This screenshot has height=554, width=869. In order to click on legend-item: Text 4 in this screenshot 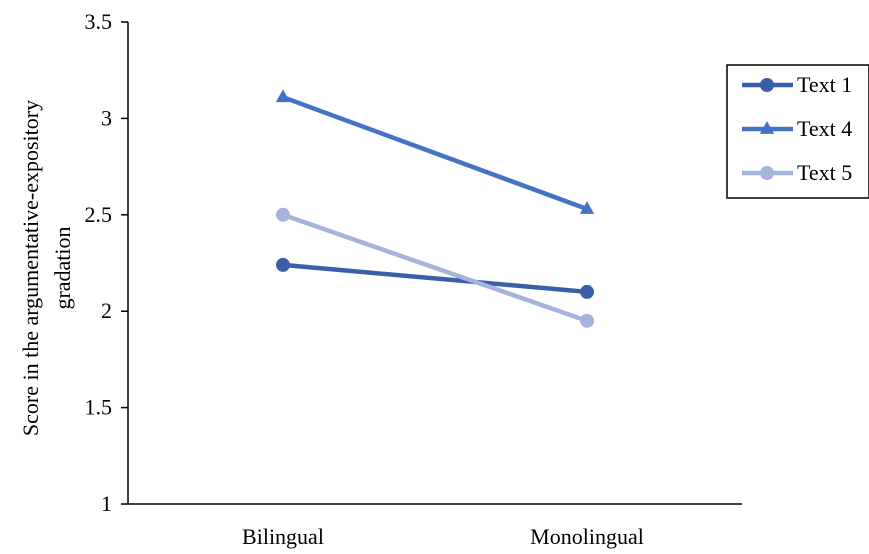, I will do `click(797, 128)`.